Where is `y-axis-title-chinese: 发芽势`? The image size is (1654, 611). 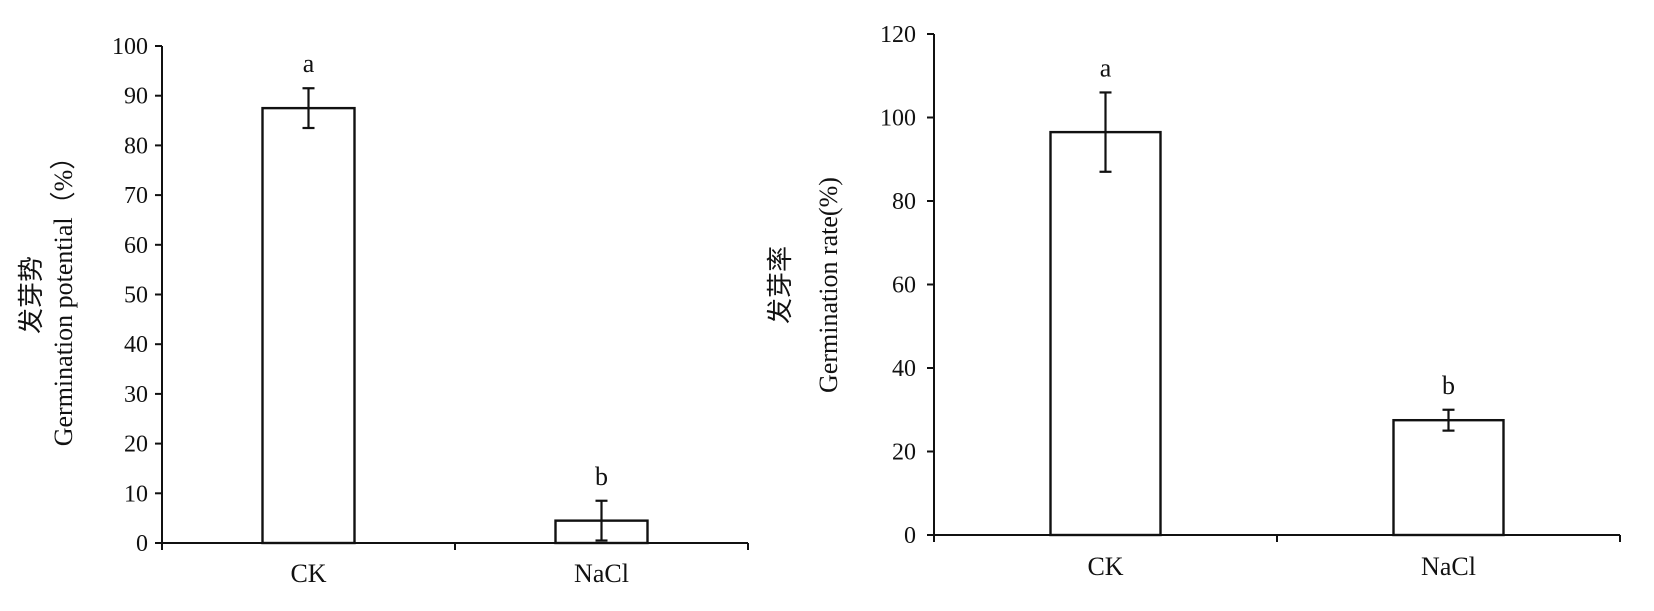
y-axis-title-chinese: 发芽势 is located at coordinates (31, 295).